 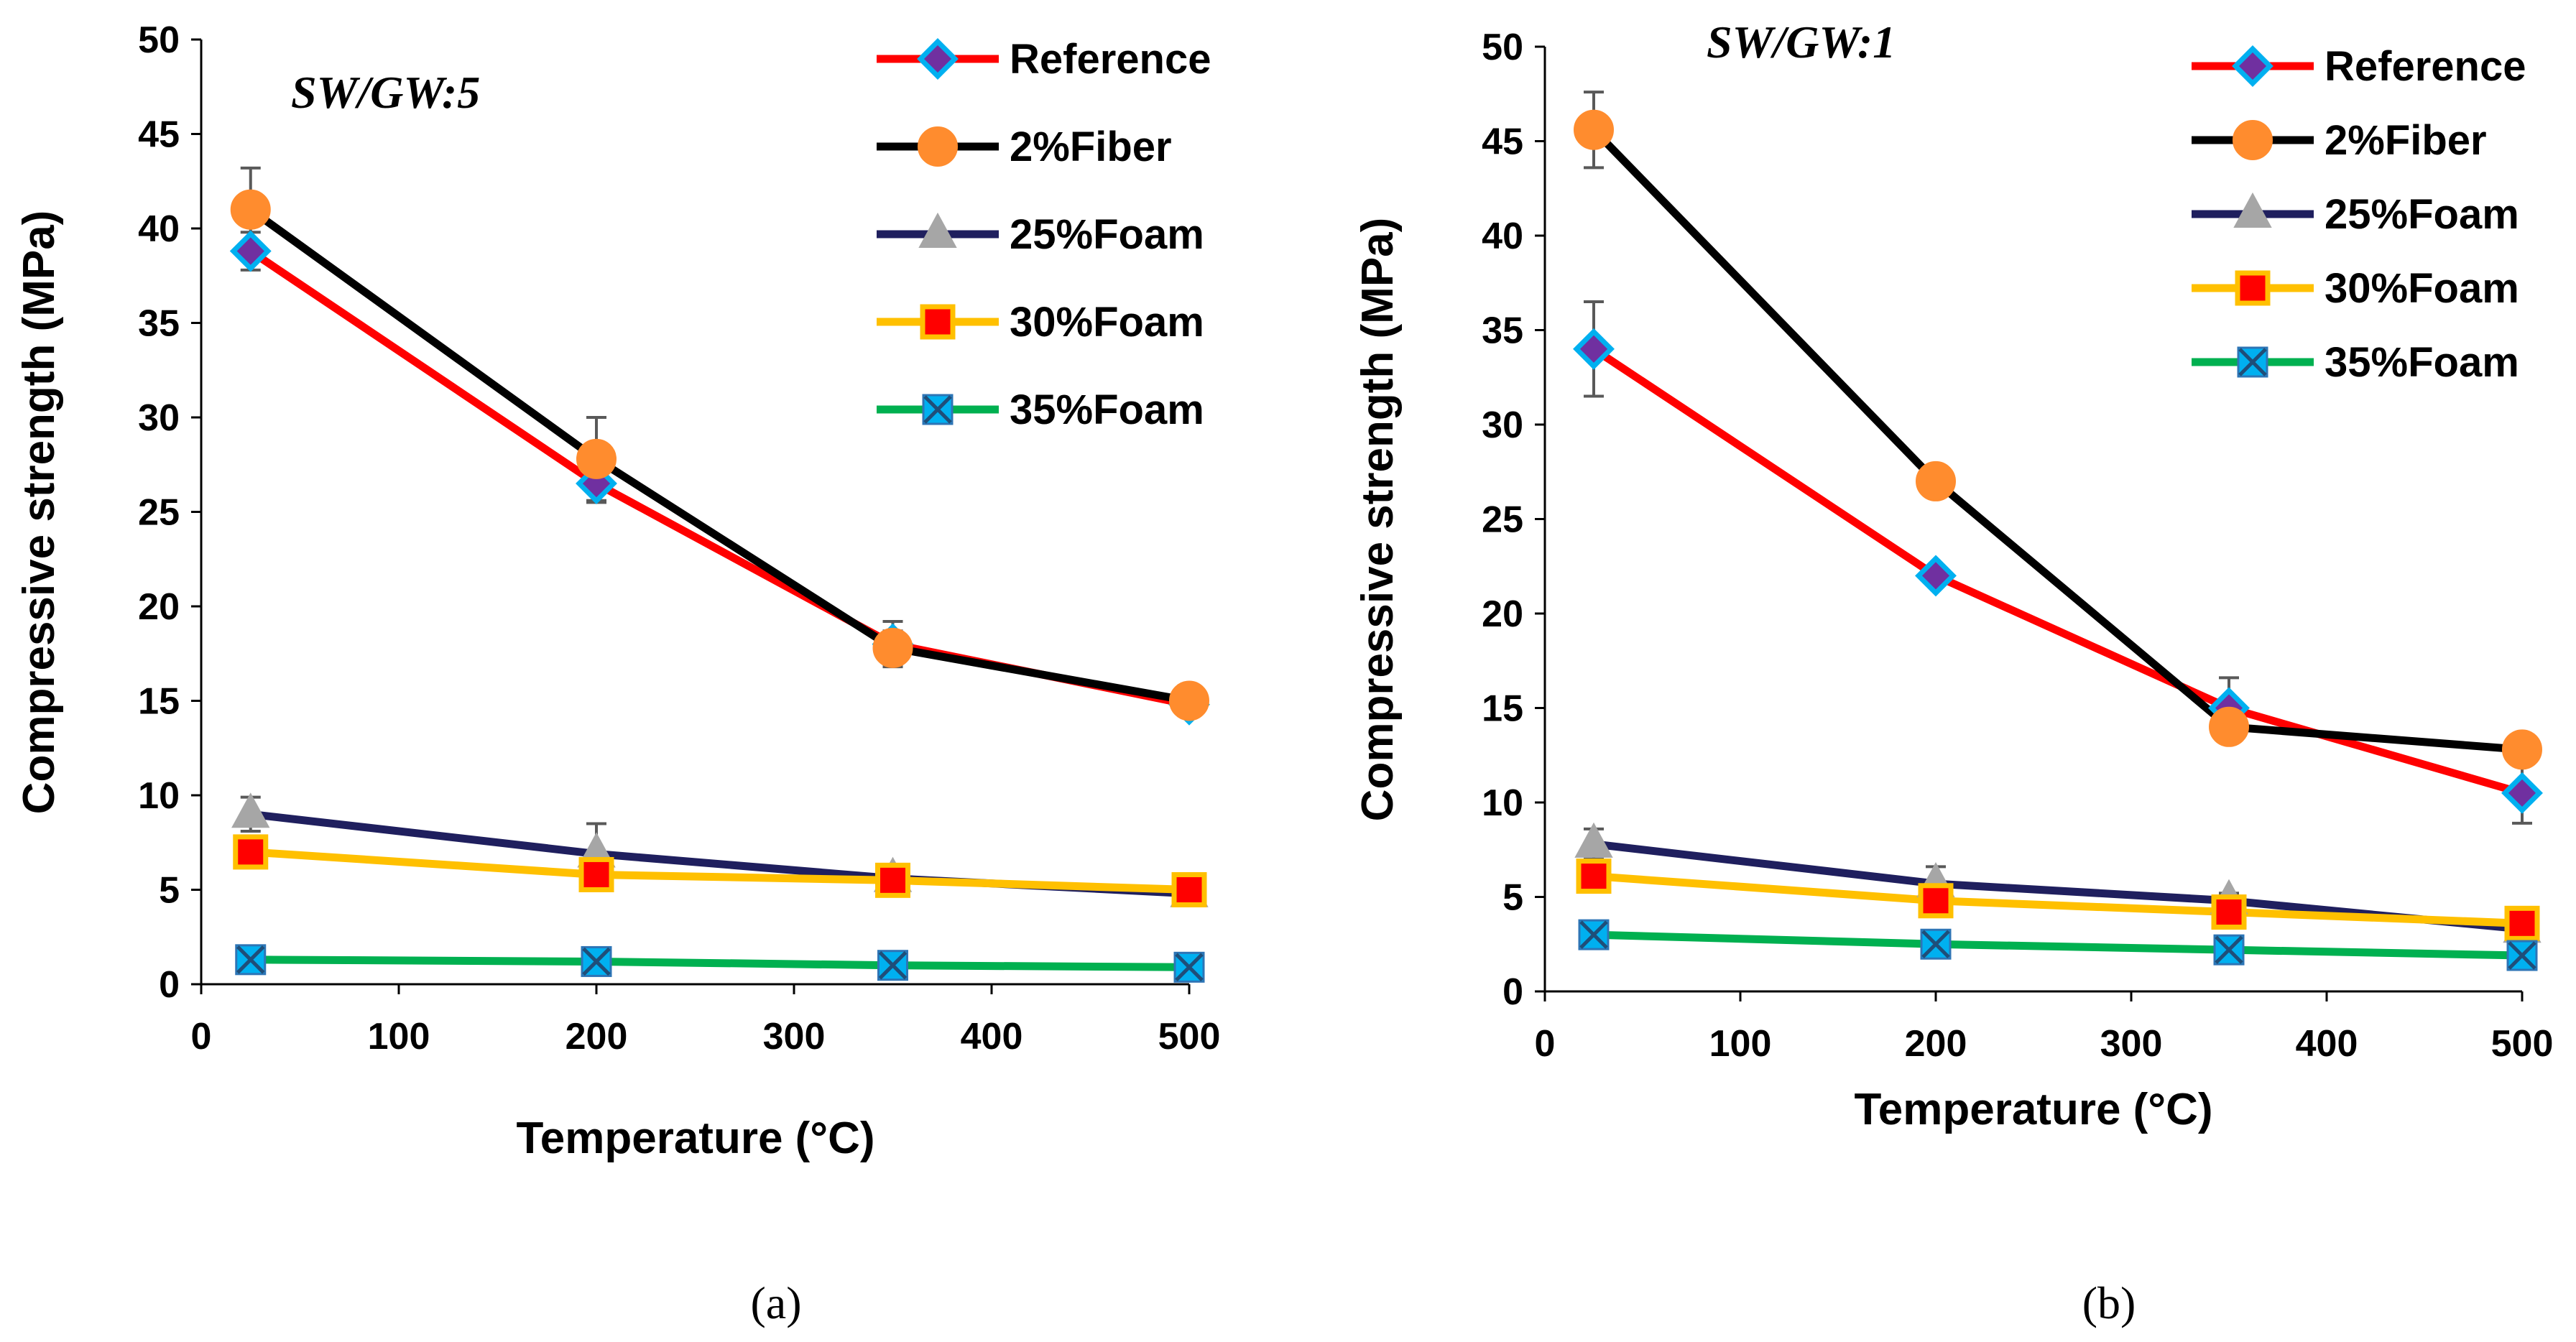 What do you see at coordinates (1110, 59) in the screenshot?
I see `legend-label: Reference` at bounding box center [1110, 59].